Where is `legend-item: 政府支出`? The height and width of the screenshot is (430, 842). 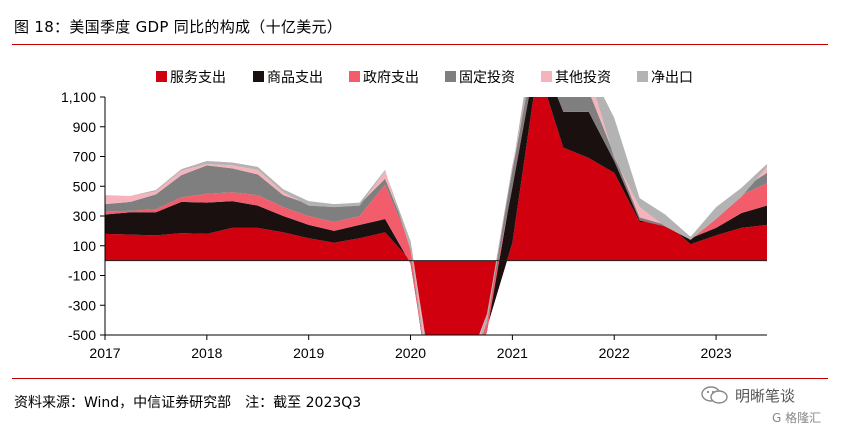
legend-item: 政府支出 is located at coordinates (384, 78).